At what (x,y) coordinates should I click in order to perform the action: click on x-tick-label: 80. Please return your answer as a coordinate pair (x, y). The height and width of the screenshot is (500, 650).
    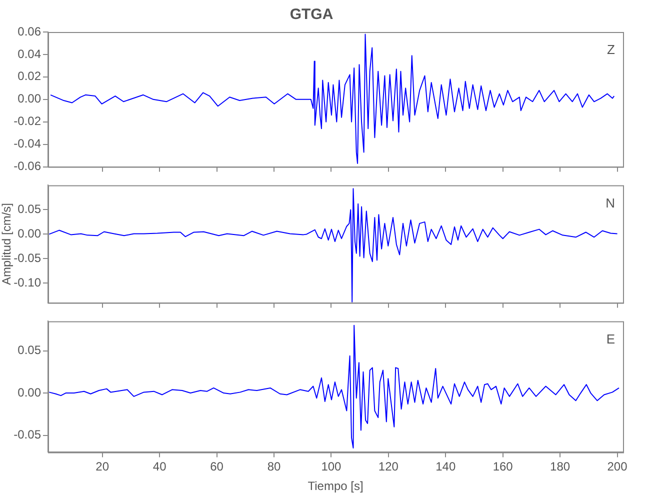
    Looking at the image, I should click on (274, 467).